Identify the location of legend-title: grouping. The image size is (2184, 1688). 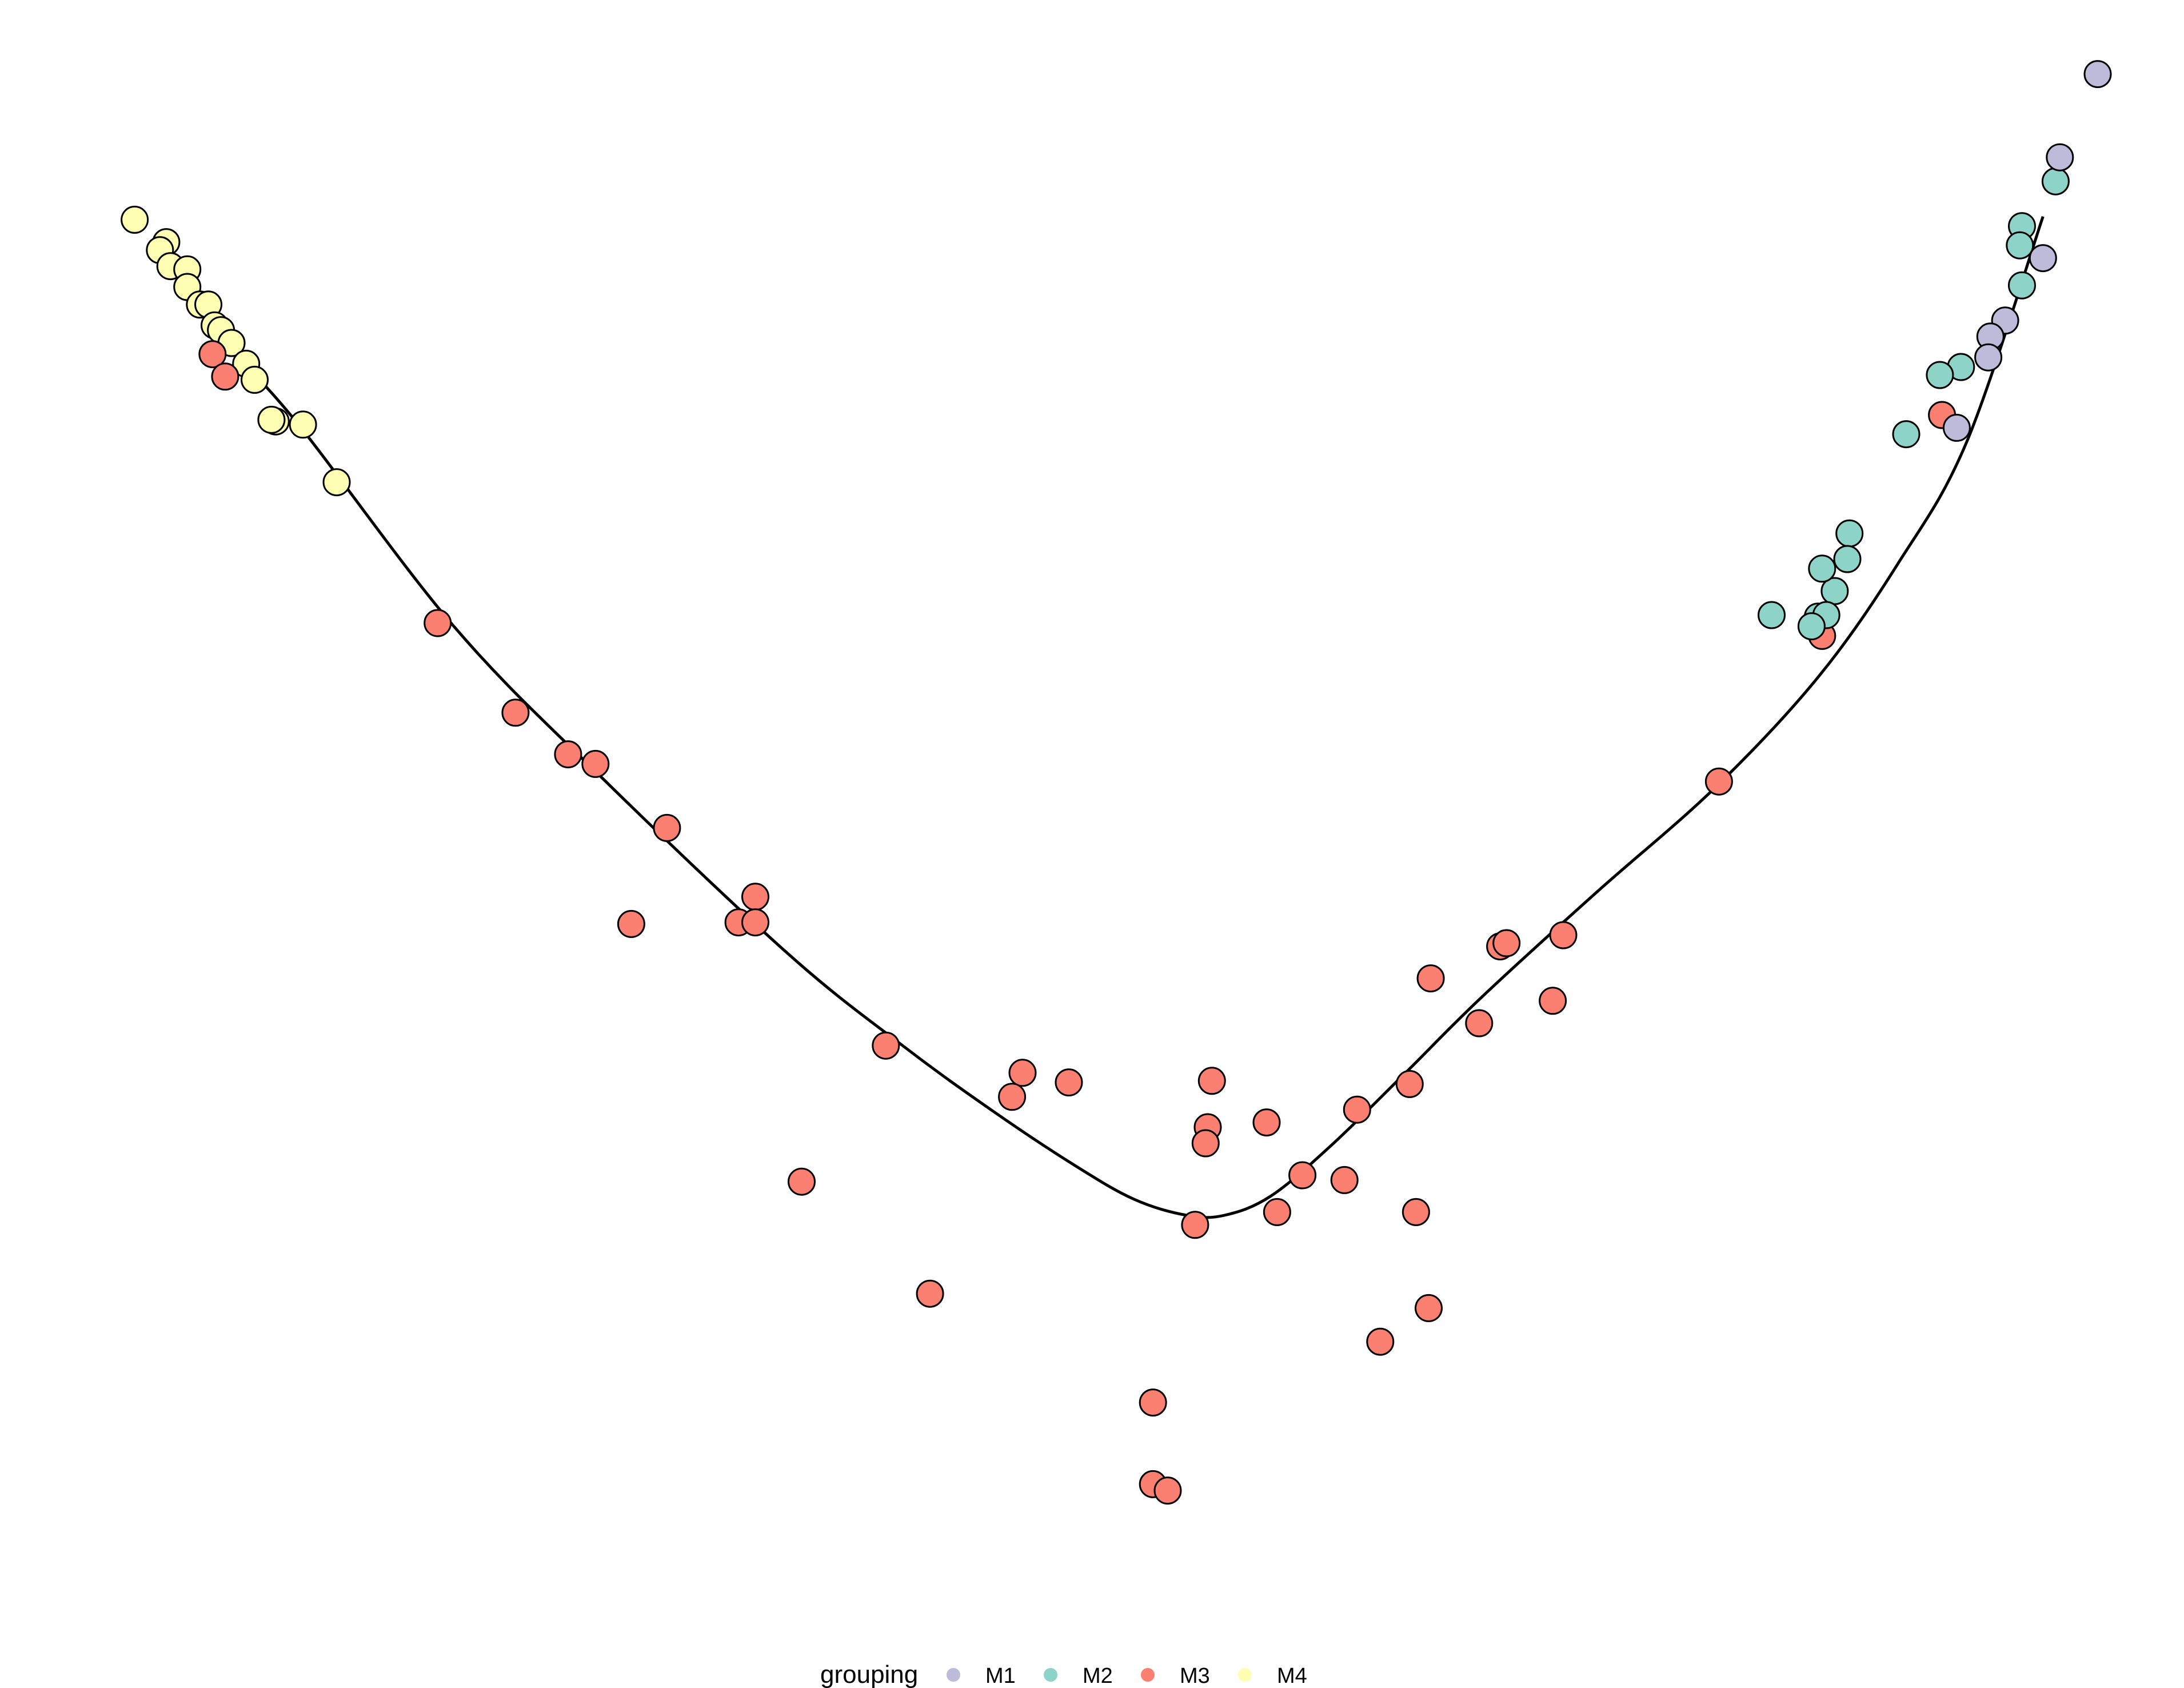
(869, 1674).